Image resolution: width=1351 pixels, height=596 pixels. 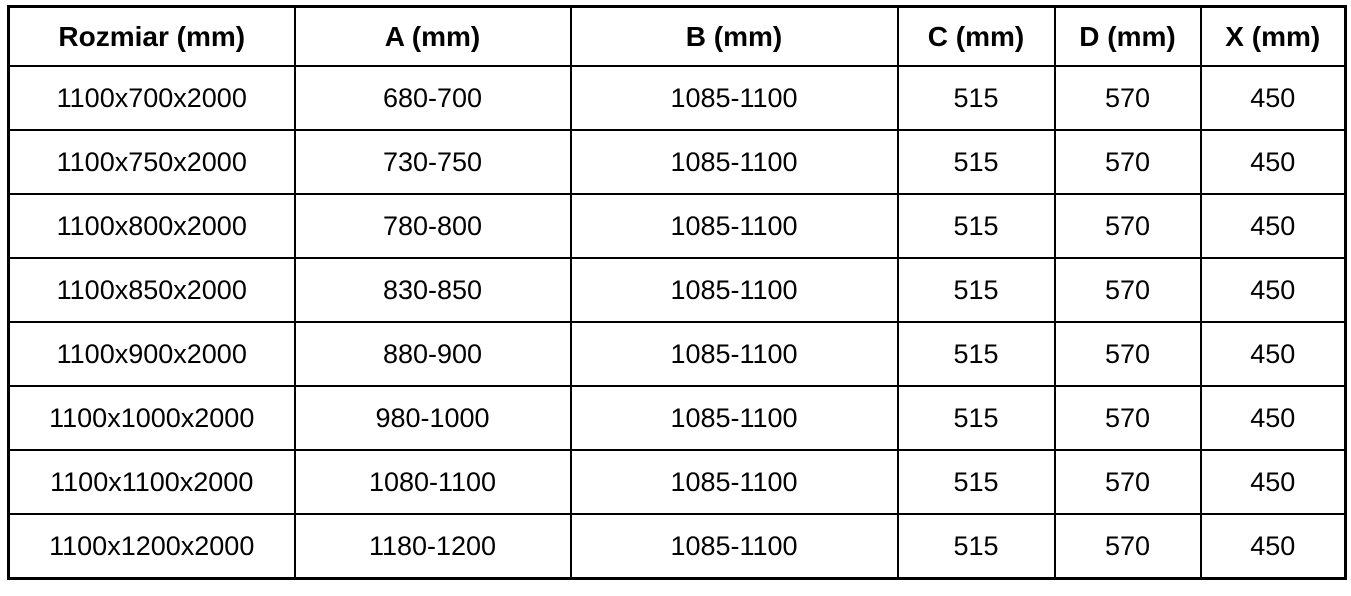 I want to click on table-cell-a: 830-850, so click(x=432, y=290).